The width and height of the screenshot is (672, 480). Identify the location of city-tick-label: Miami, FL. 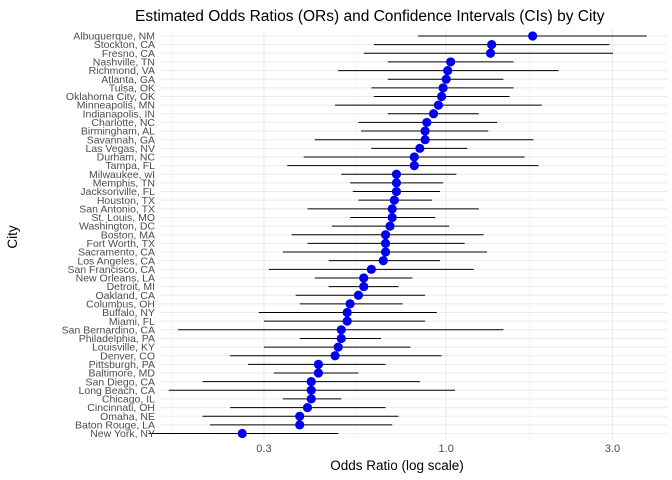
(132, 322).